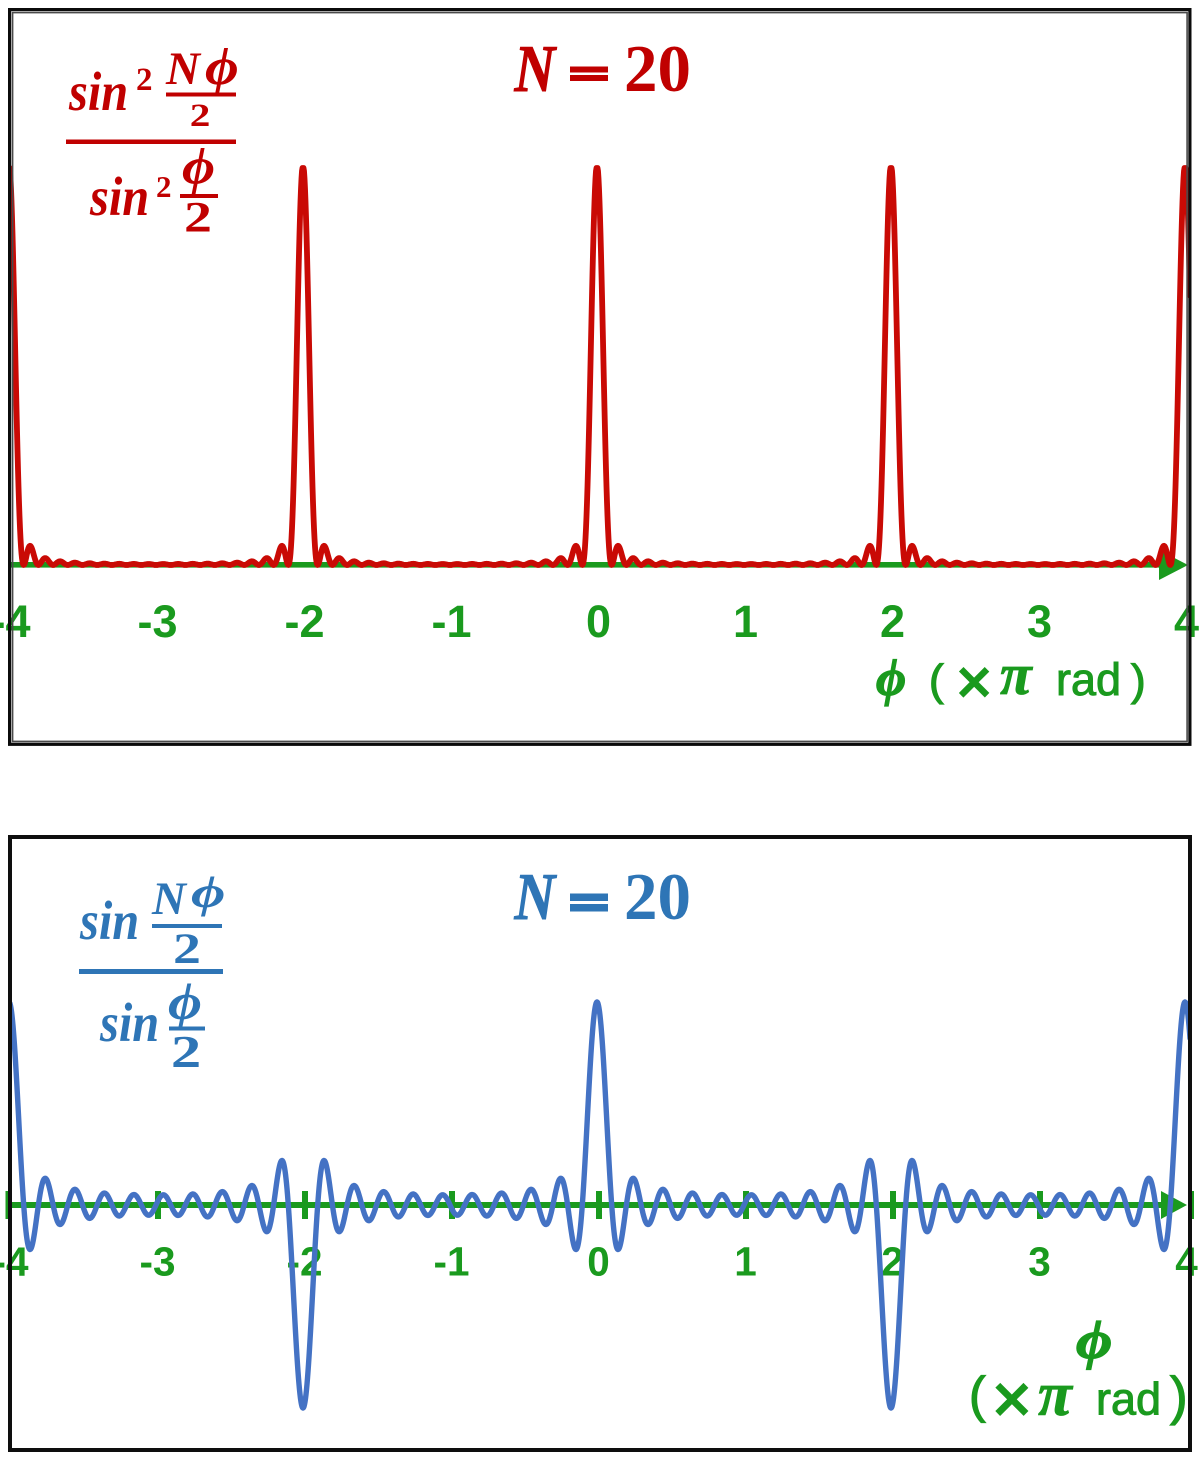 This screenshot has height=1460, width=1200. Describe the element at coordinates (304, 621) in the screenshot. I see `svg-text: -2` at that location.